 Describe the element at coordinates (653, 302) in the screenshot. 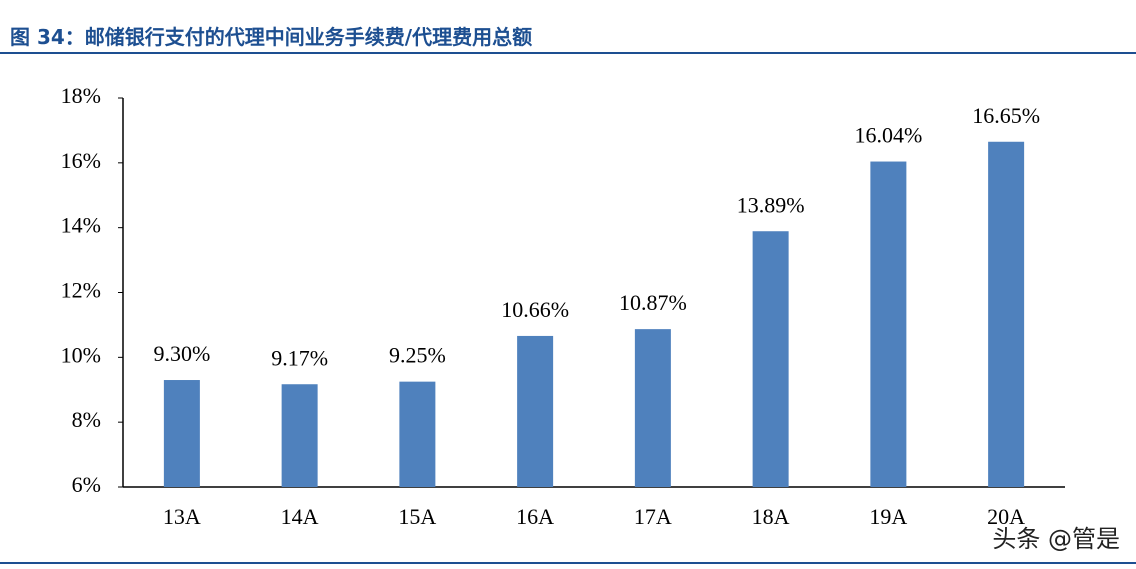

I see `value-label: 10.87%` at that location.